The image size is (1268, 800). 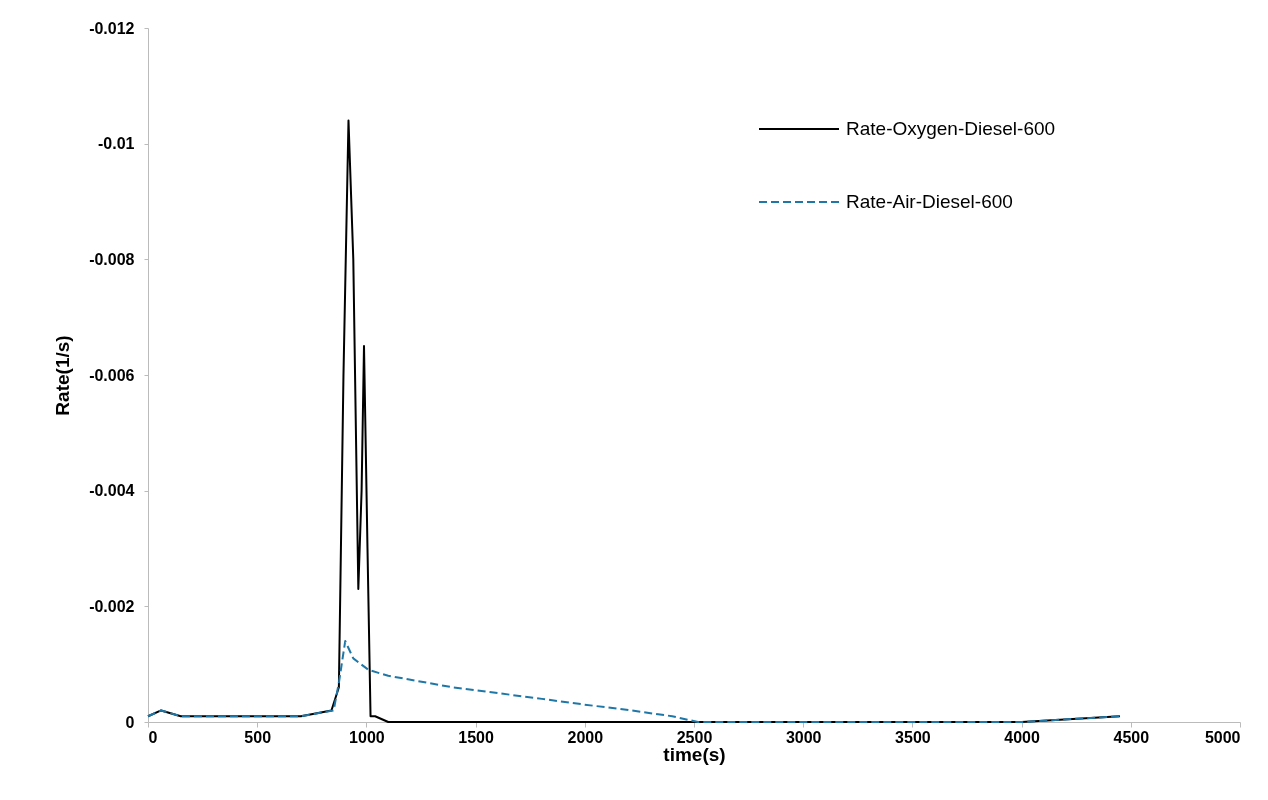 I want to click on y-tick-label: -0.006, so click(x=112, y=375).